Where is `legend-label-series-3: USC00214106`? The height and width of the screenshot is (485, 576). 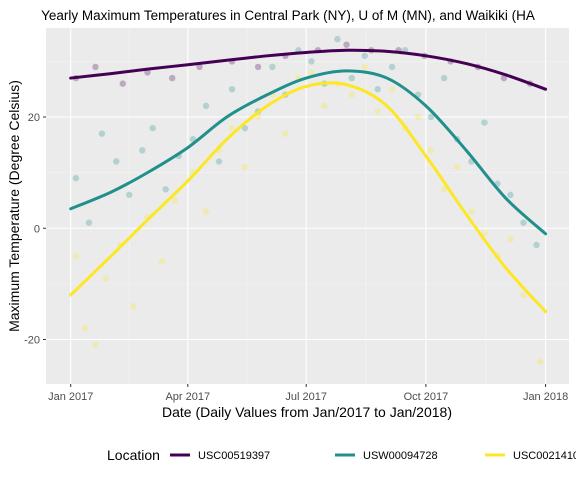 legend-label-series-3: USC00214106 is located at coordinates (544, 456).